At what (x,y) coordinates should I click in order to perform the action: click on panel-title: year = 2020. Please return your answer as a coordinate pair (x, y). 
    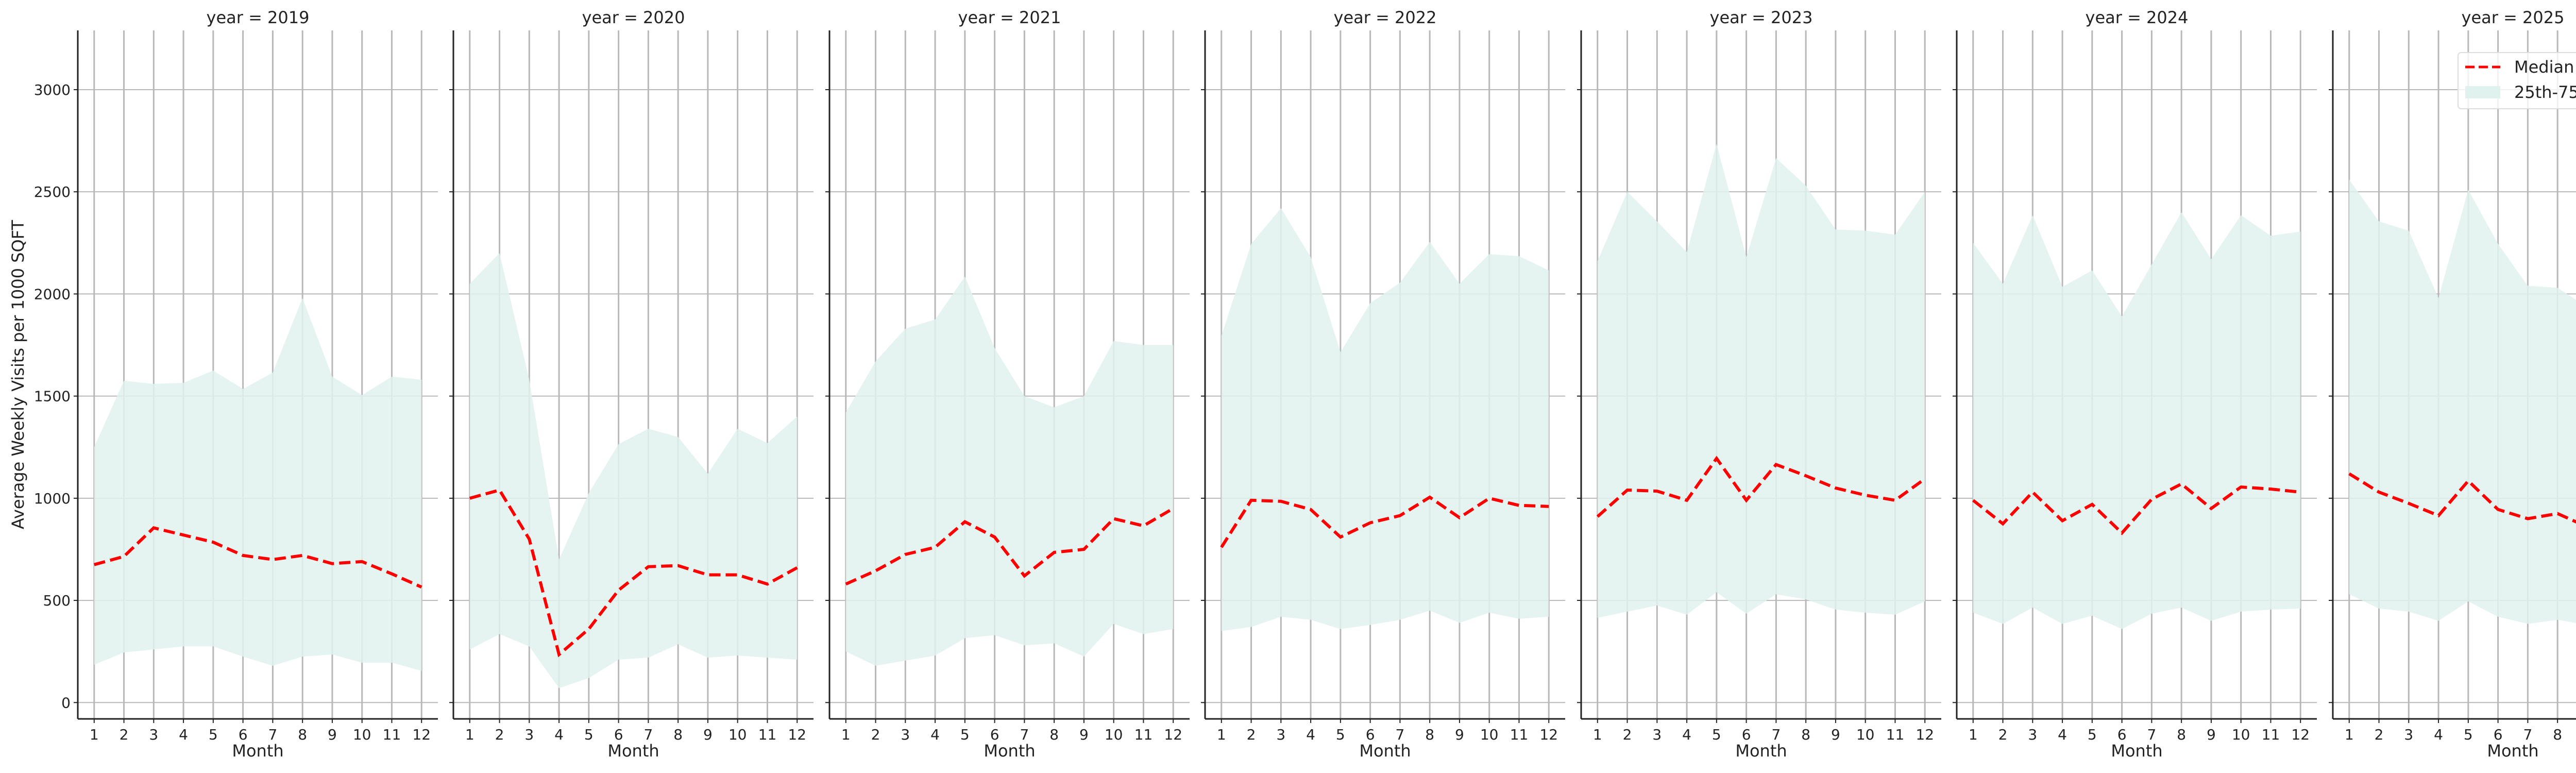
    Looking at the image, I should click on (633, 17).